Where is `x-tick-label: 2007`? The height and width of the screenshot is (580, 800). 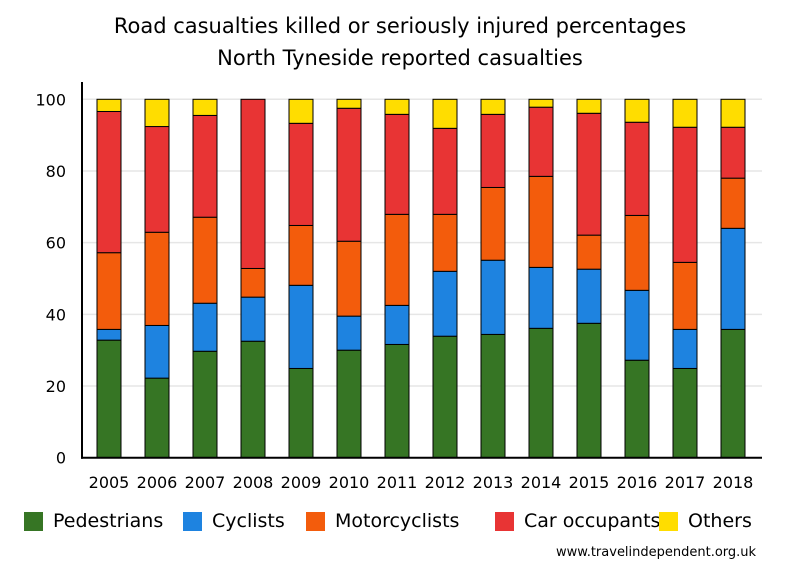 x-tick-label: 2007 is located at coordinates (205, 482).